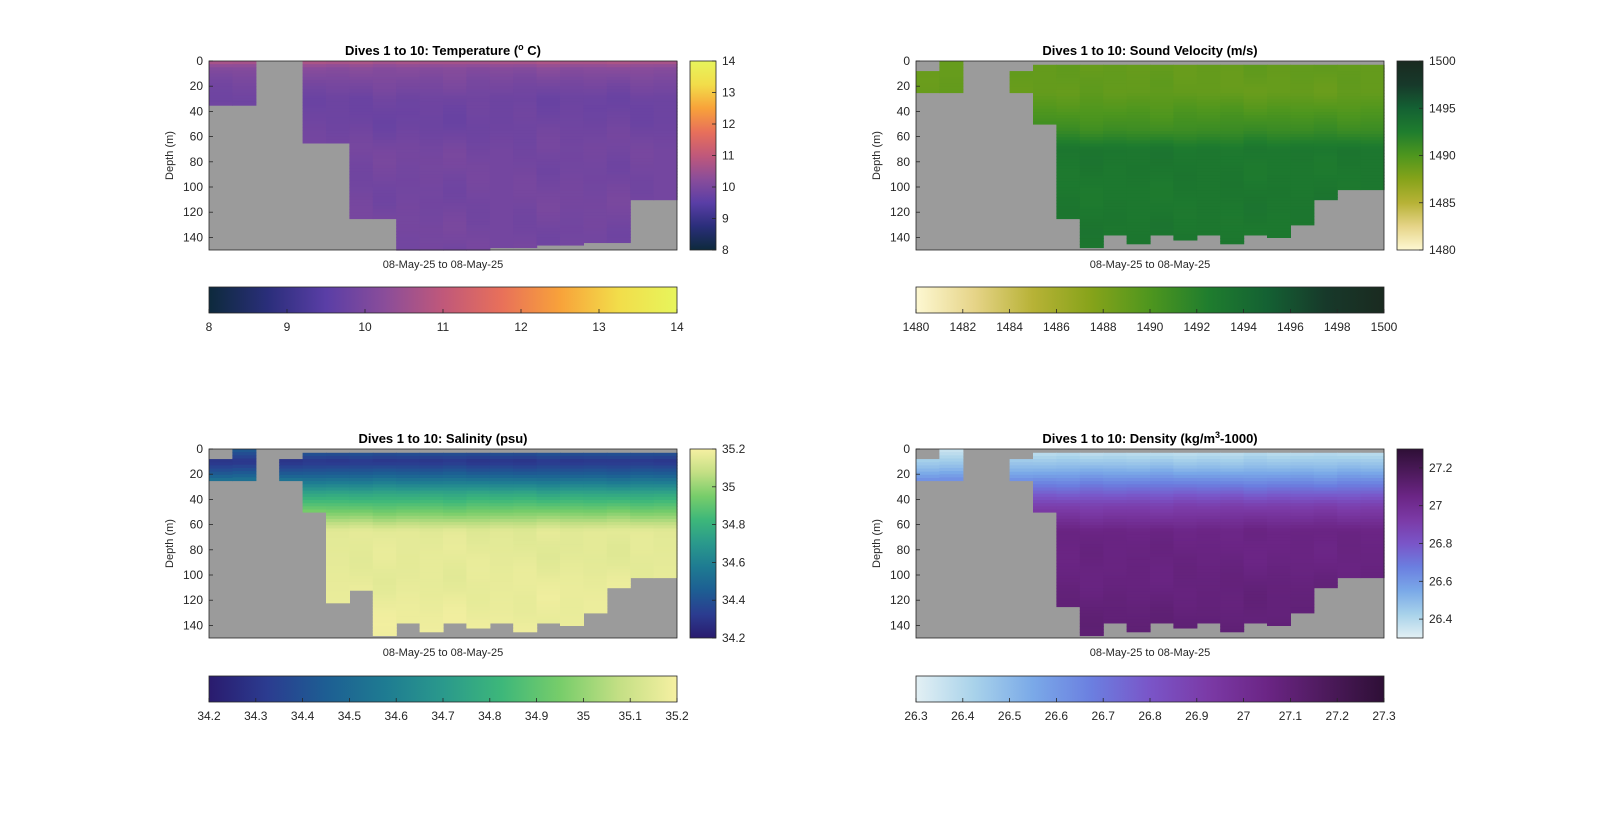  I want to click on x-axis-label: 08-May-25 to 08-May-25, so click(443, 265).